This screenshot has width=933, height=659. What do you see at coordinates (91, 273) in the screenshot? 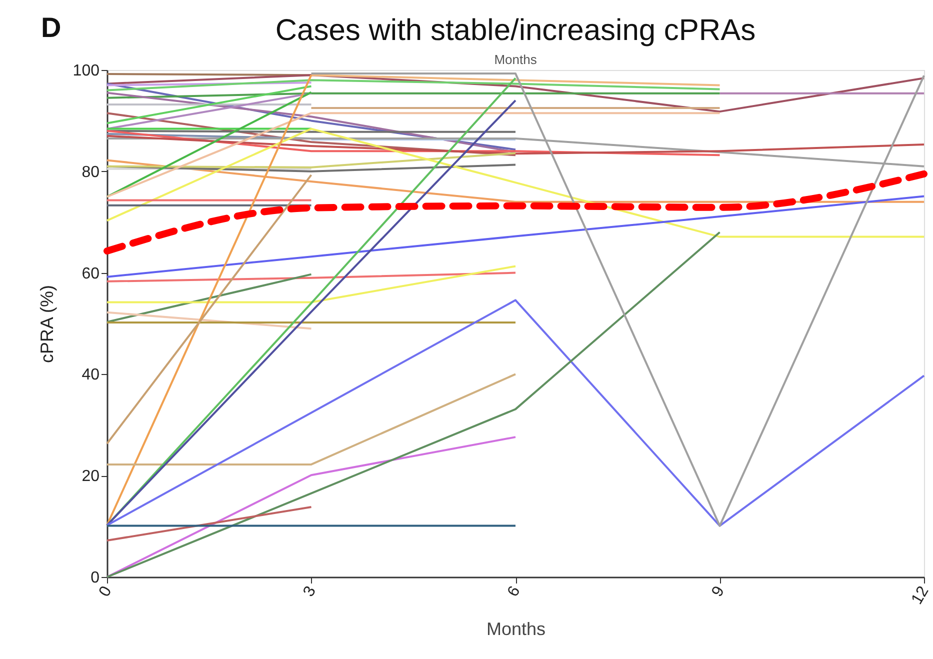
I see `y-tick-label: 60` at bounding box center [91, 273].